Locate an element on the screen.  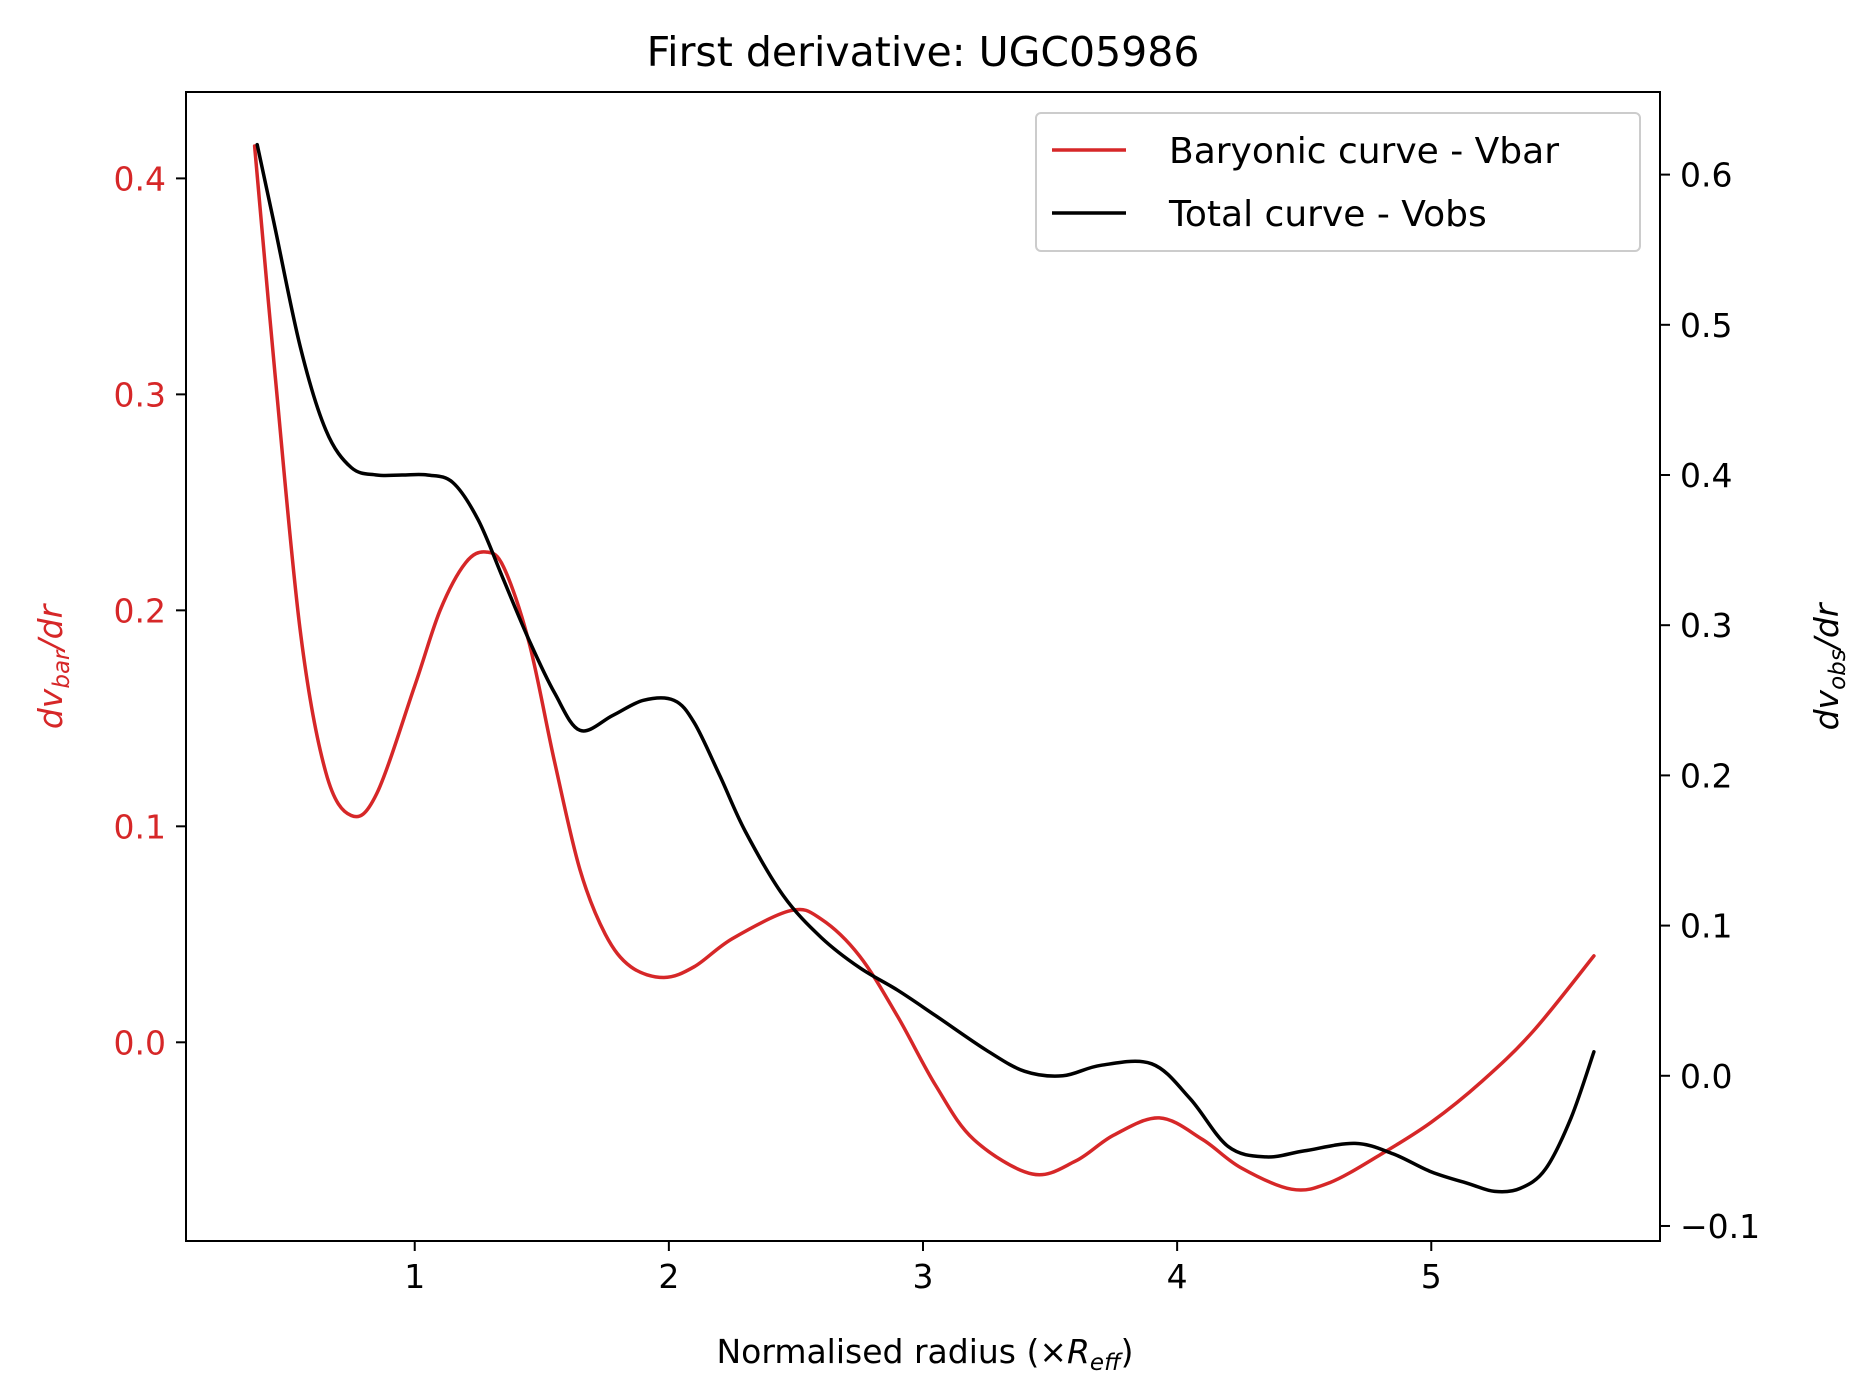
x-tick-label: 1 is located at coordinates (414, 1276).